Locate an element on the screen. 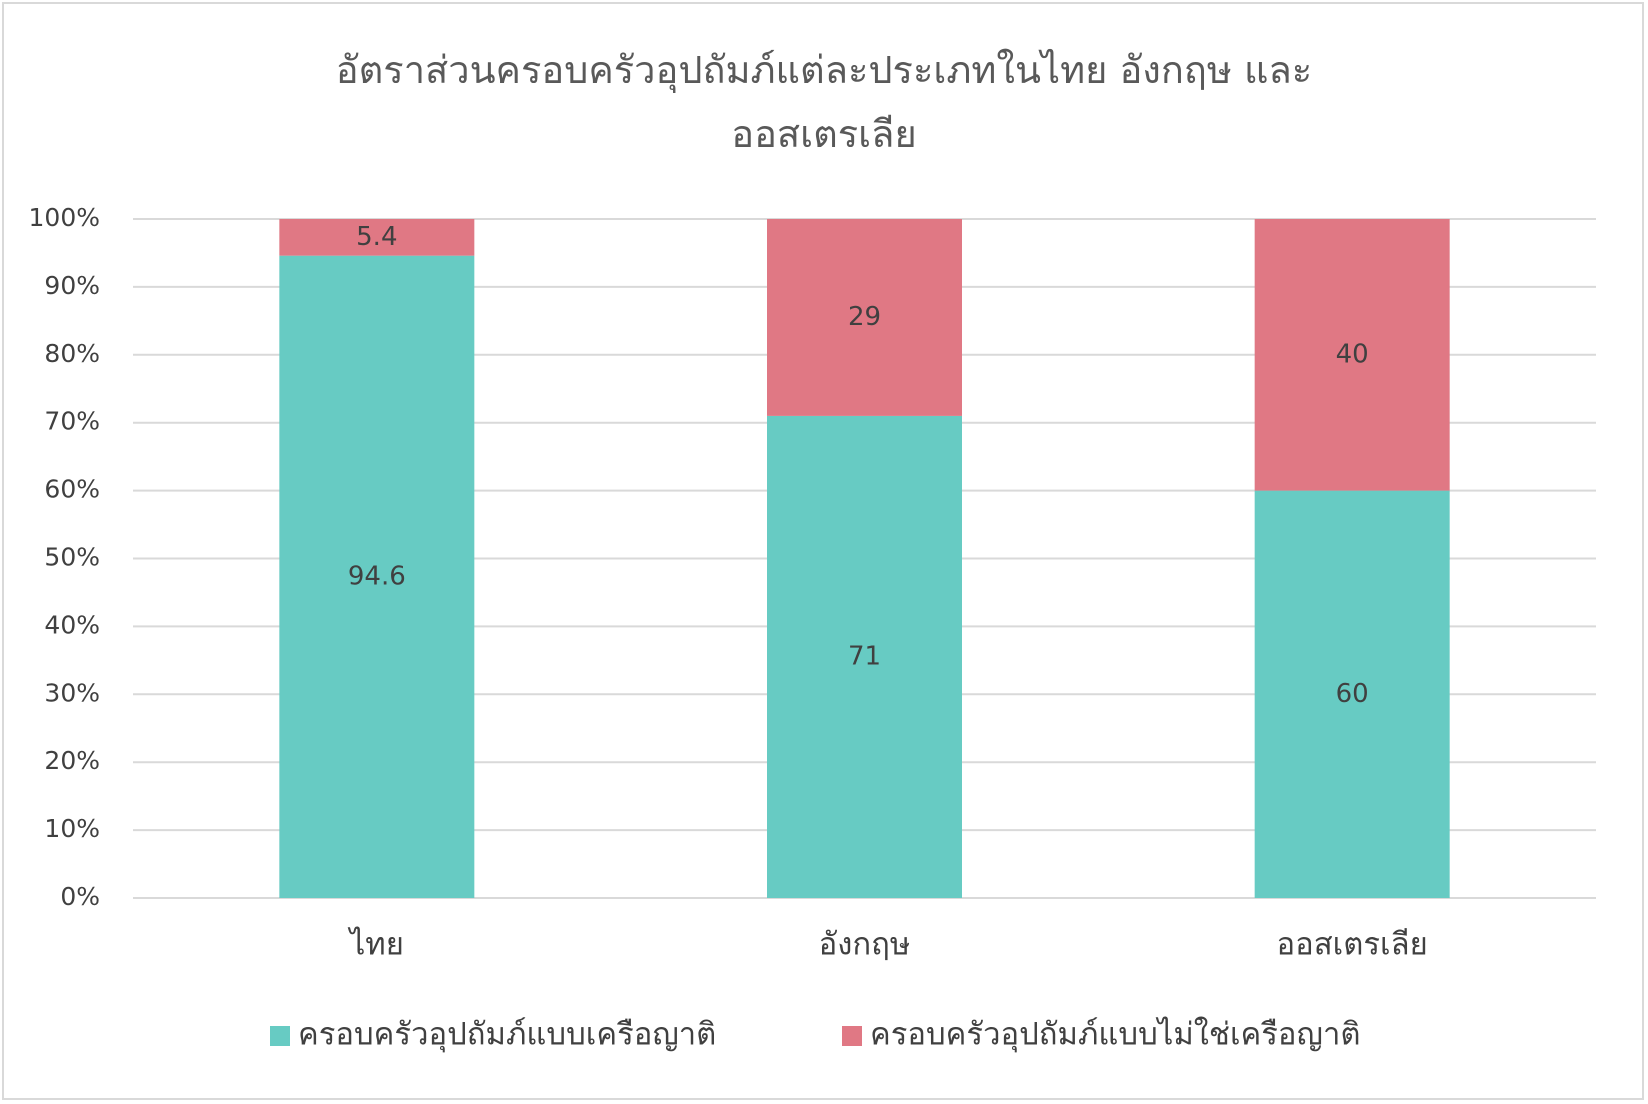  data-label: 71 is located at coordinates (864, 656).